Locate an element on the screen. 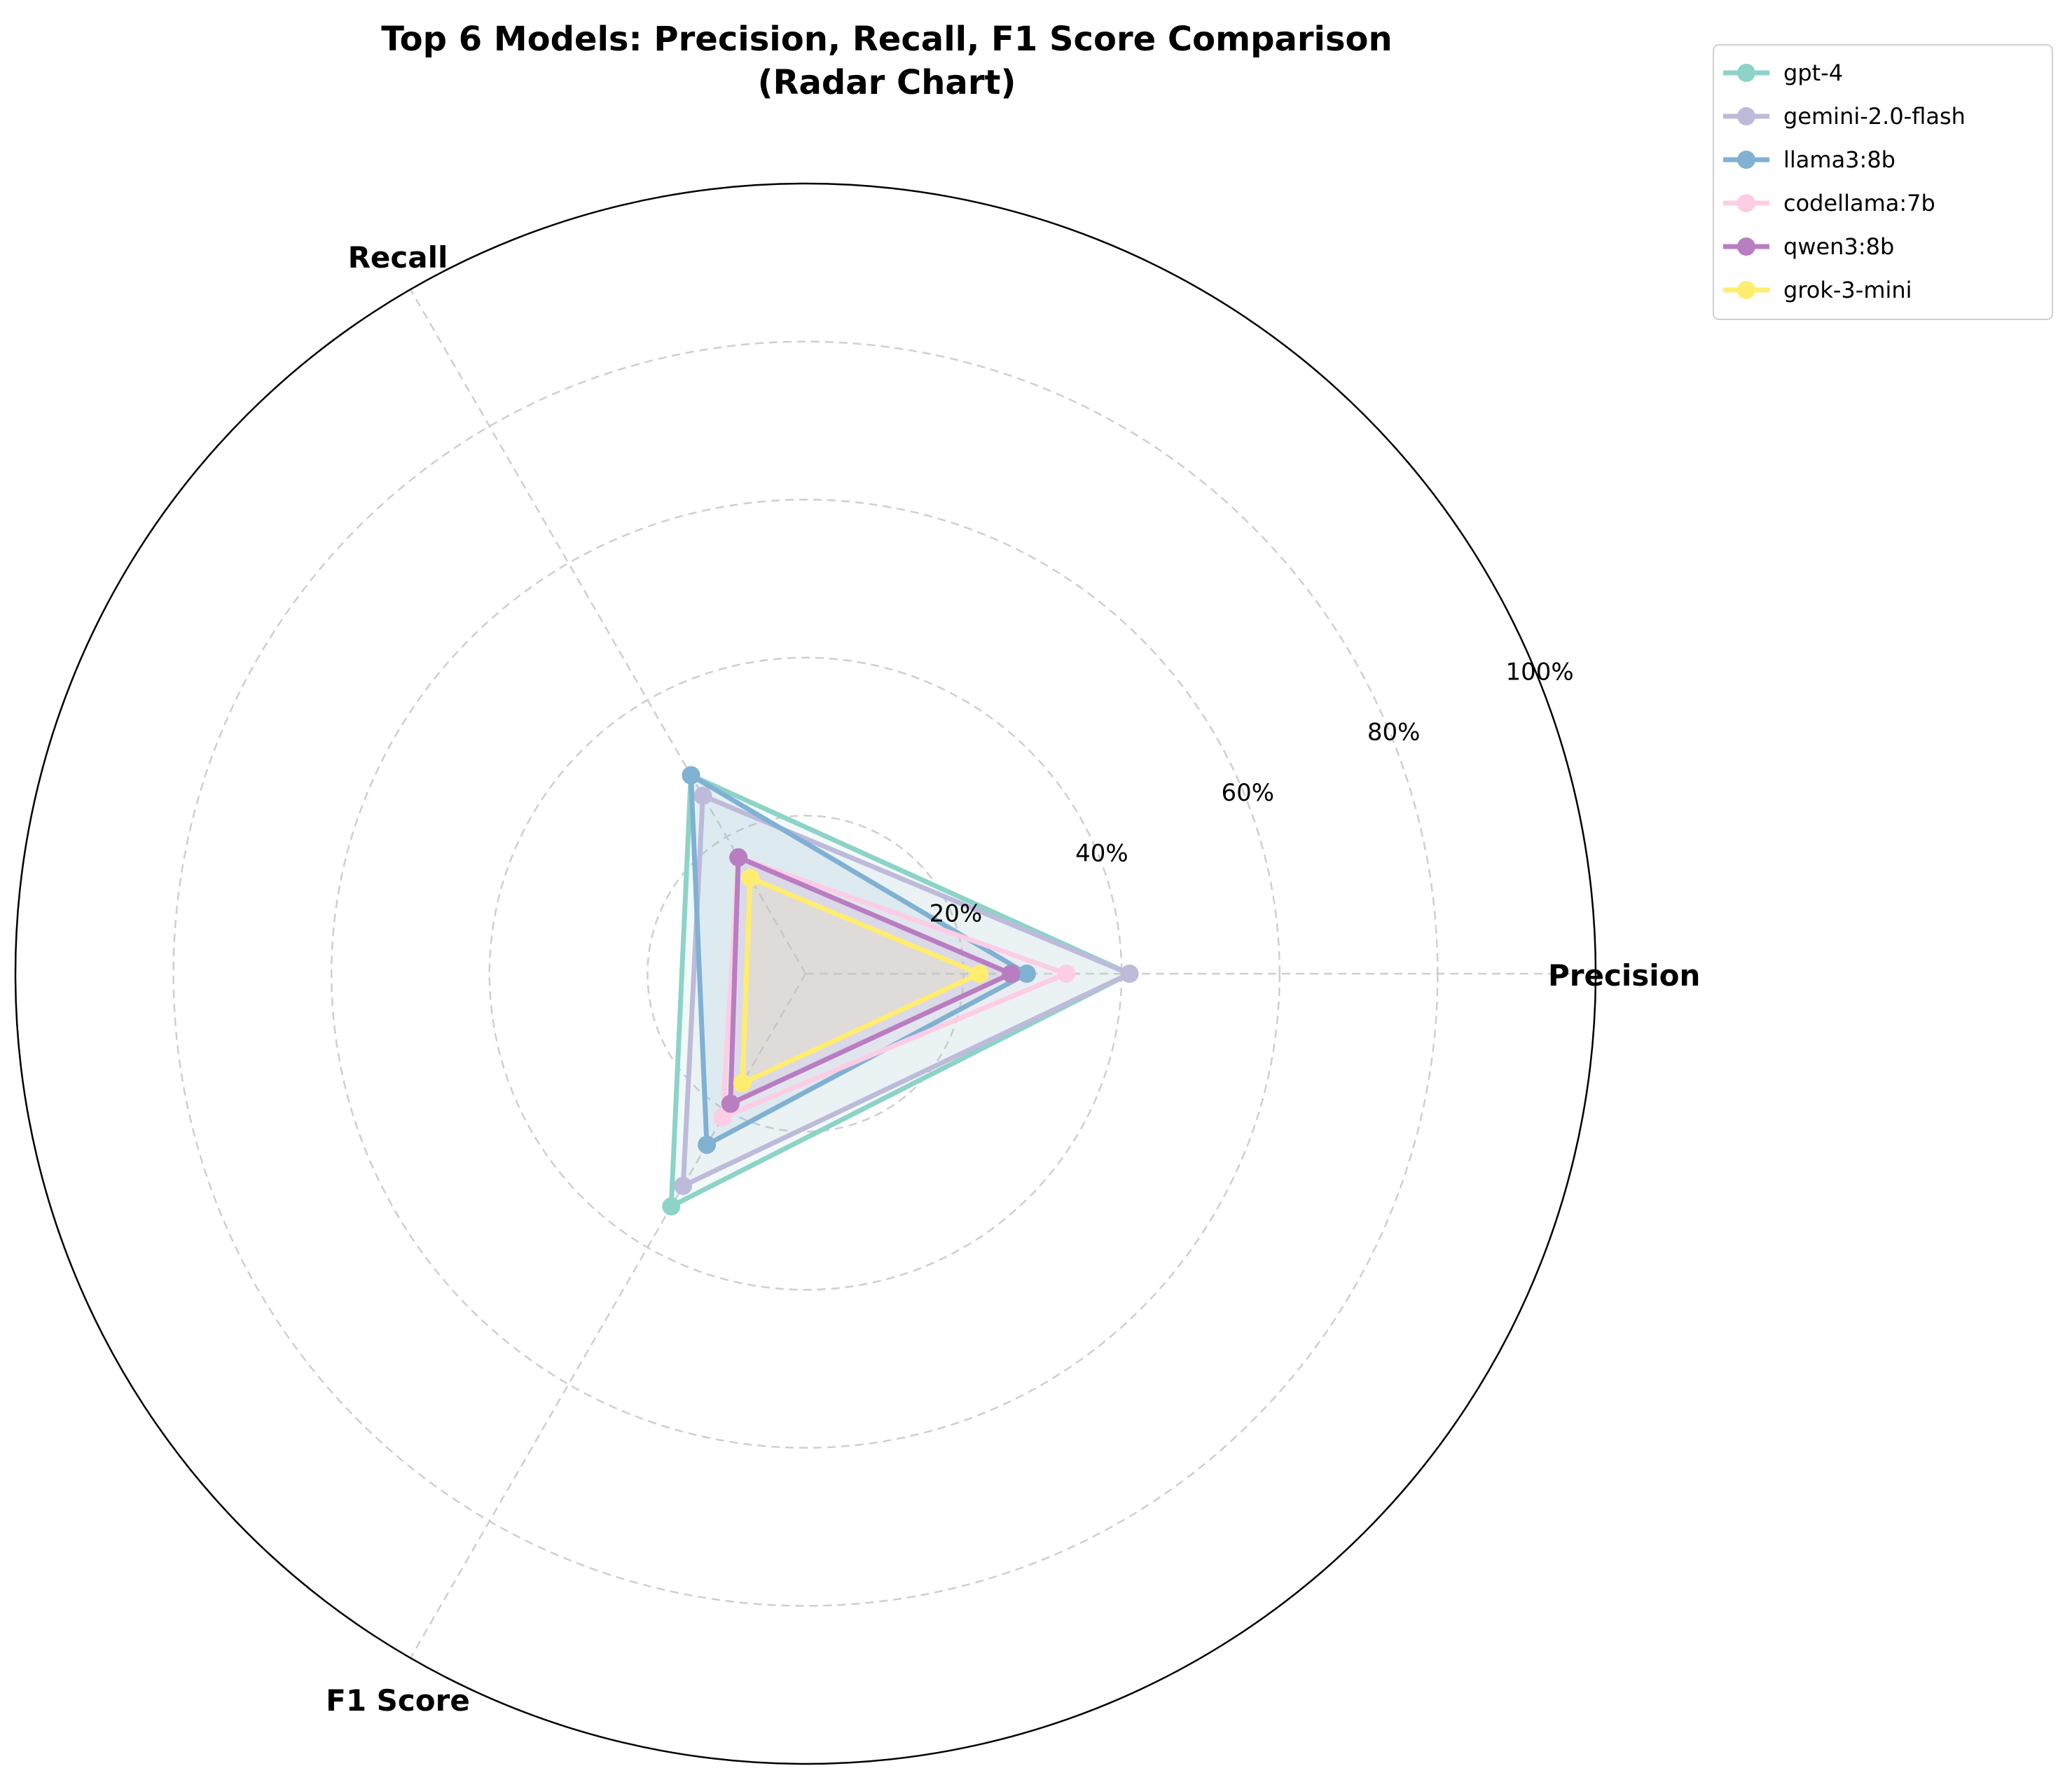  data-point-llama3:8b-recall is located at coordinates (691, 775).